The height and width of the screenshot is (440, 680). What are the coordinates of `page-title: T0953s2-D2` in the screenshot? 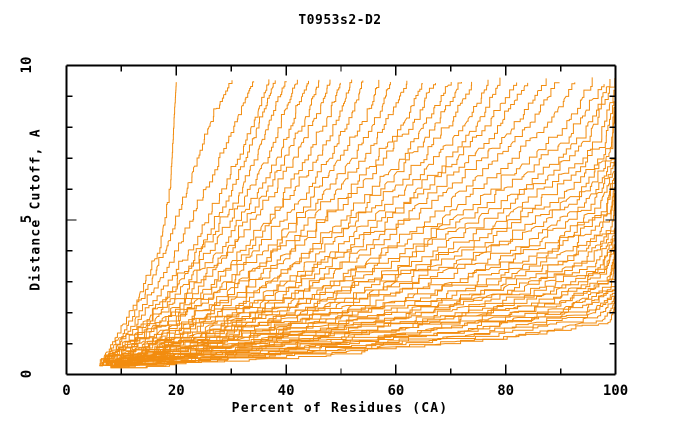 It's located at (340, 20).